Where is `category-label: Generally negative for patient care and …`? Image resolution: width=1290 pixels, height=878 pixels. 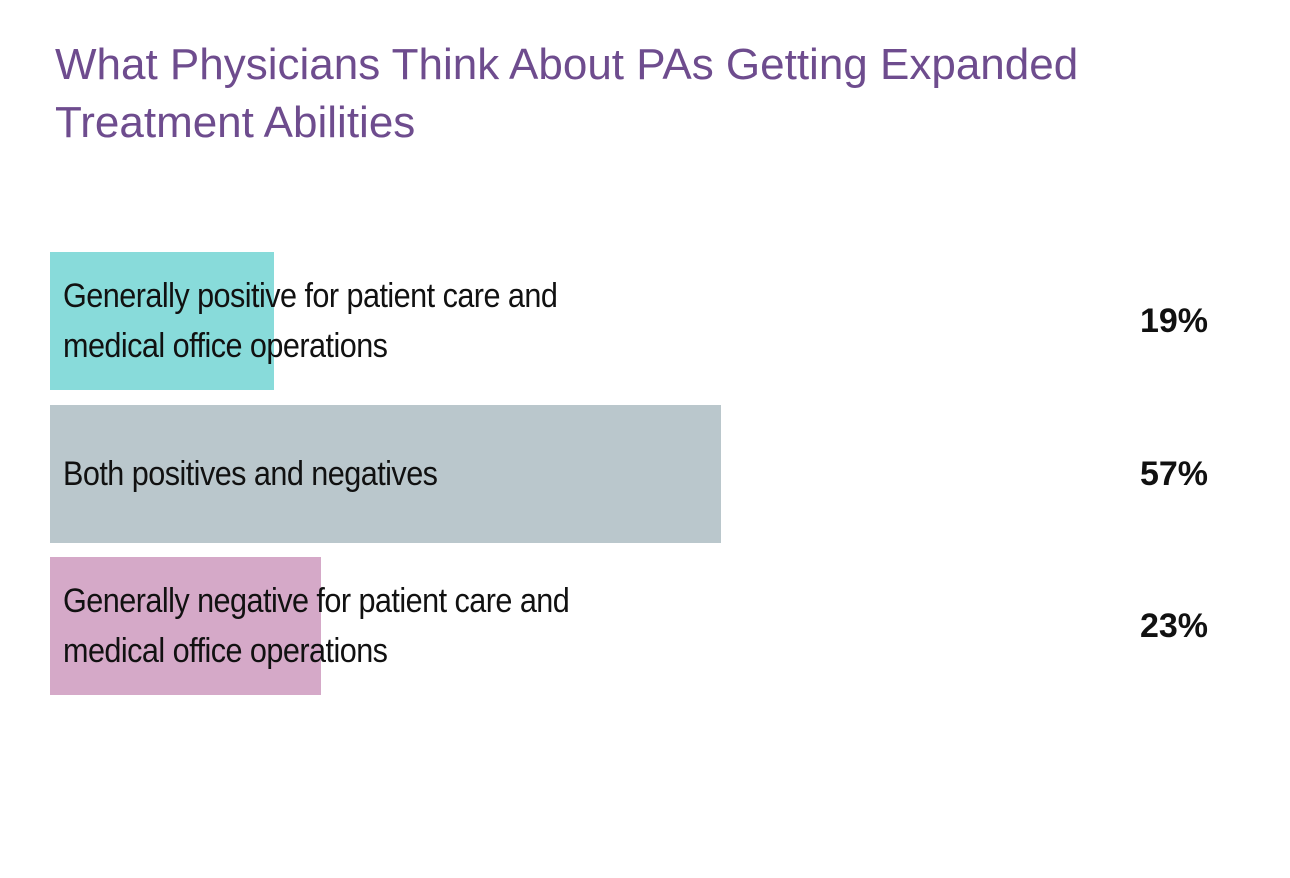 category-label: Generally negative for patient care and … is located at coordinates (316, 626).